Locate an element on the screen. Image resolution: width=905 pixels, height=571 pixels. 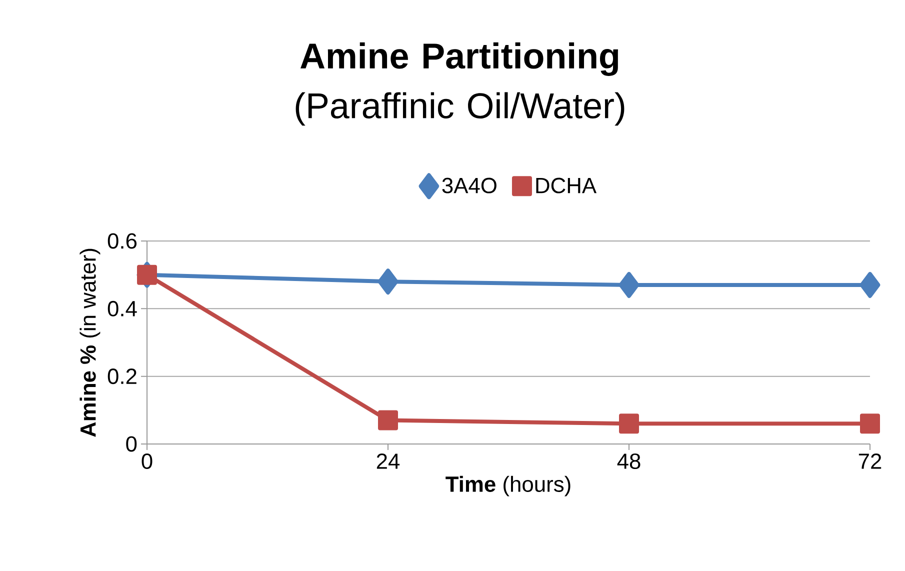
y-tick-label: 0.2 is located at coordinates (122, 376).